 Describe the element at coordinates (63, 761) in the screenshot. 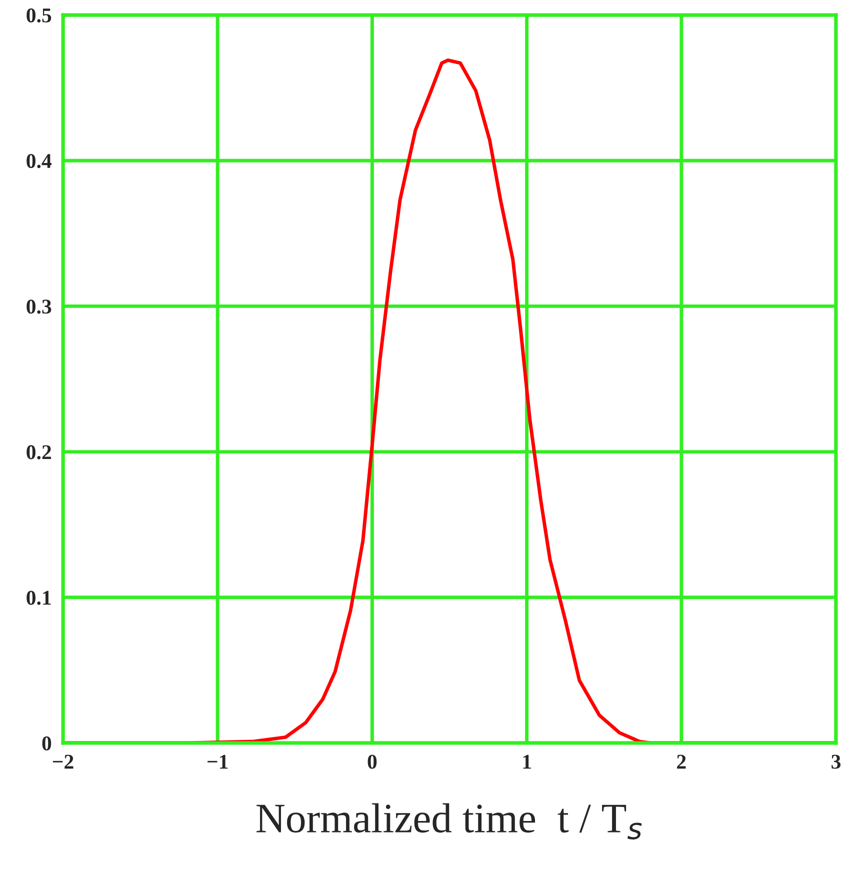

I see `x-tick-label: −2` at that location.